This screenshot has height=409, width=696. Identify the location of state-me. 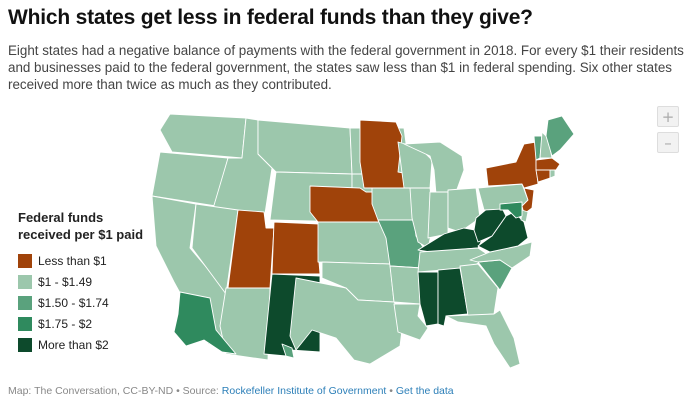
(560, 136).